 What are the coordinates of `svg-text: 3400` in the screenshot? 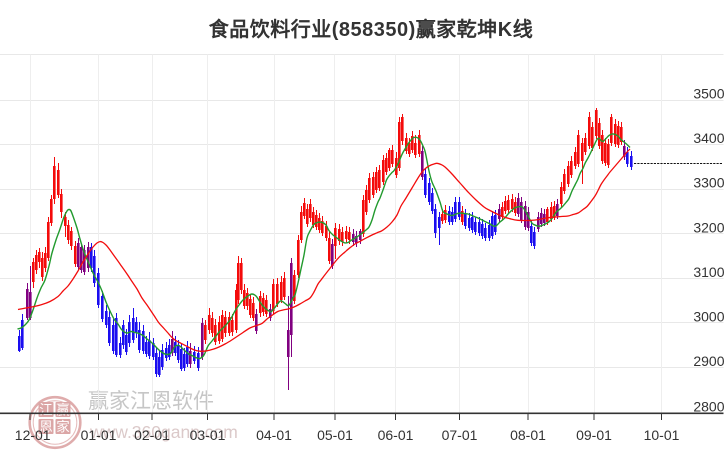 It's located at (708, 138).